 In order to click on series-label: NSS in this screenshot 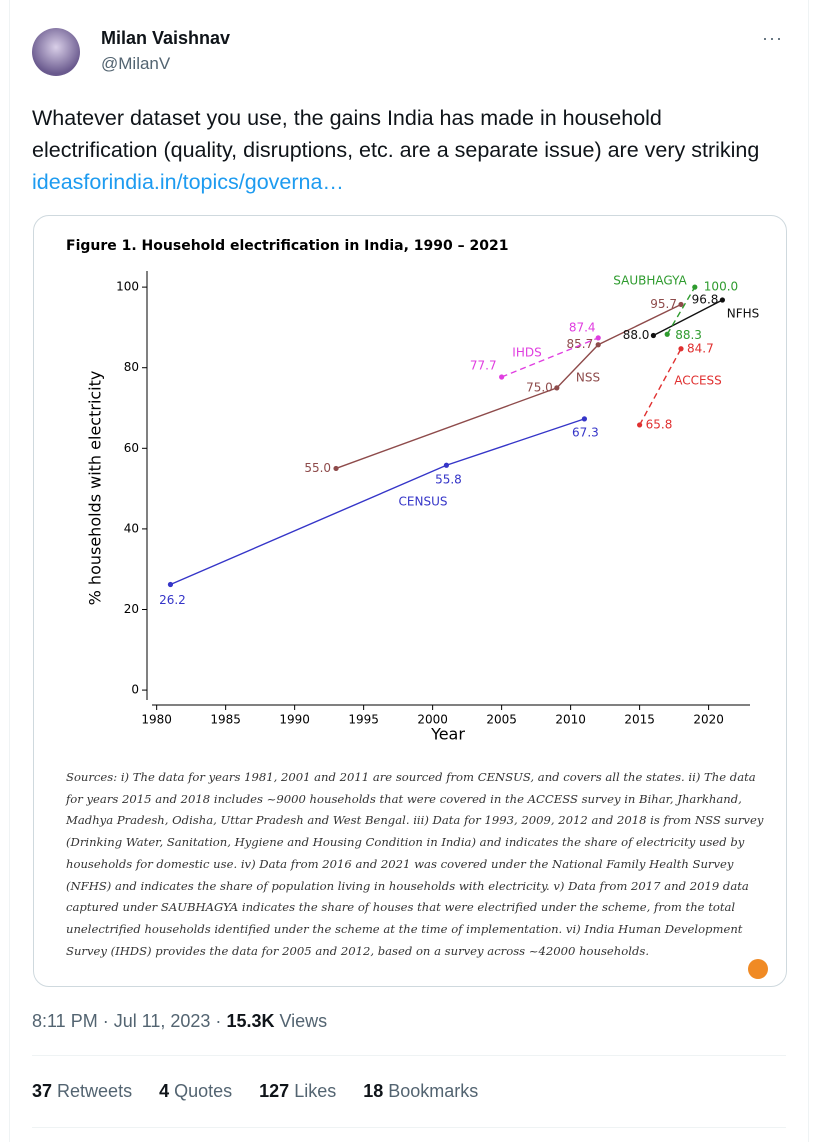, I will do `click(588, 378)`.